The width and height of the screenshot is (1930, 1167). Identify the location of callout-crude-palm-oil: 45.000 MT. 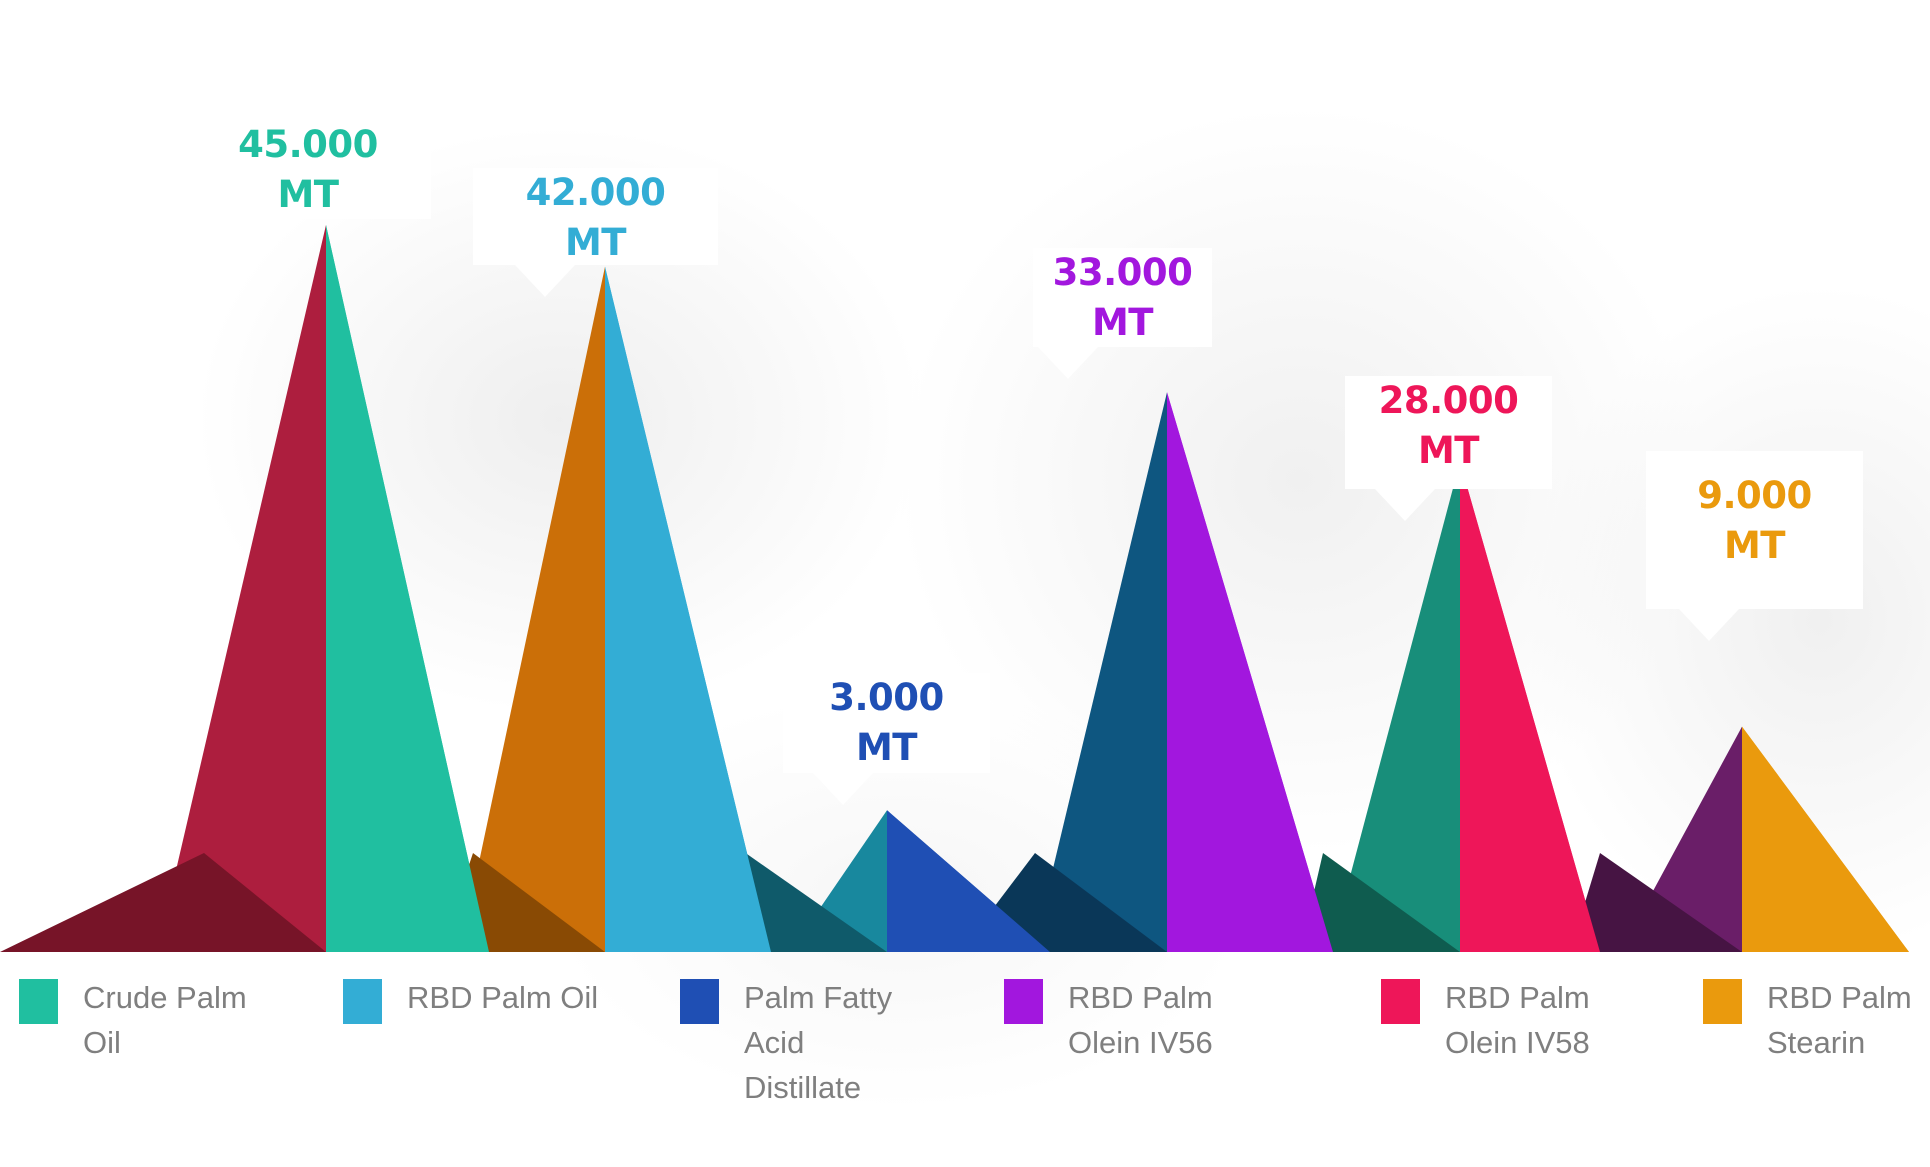
(308, 185).